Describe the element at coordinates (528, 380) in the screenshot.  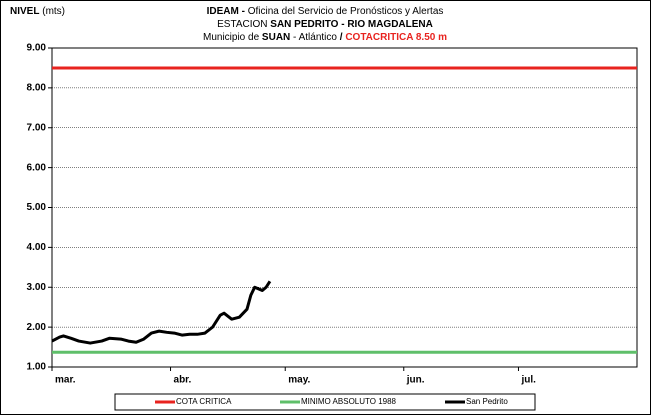
I see `x-tick-label: jul.` at that location.